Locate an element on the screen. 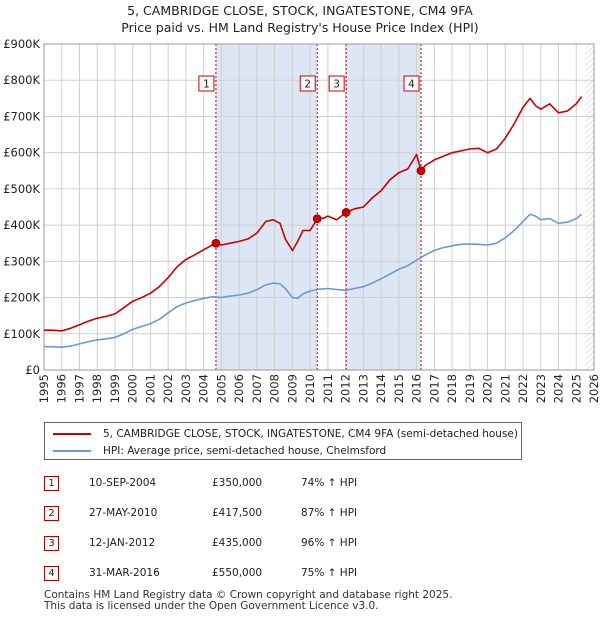 Image resolution: width=600 pixels, height=620 pixels. x-tick-label: 2010 is located at coordinates (310, 388).